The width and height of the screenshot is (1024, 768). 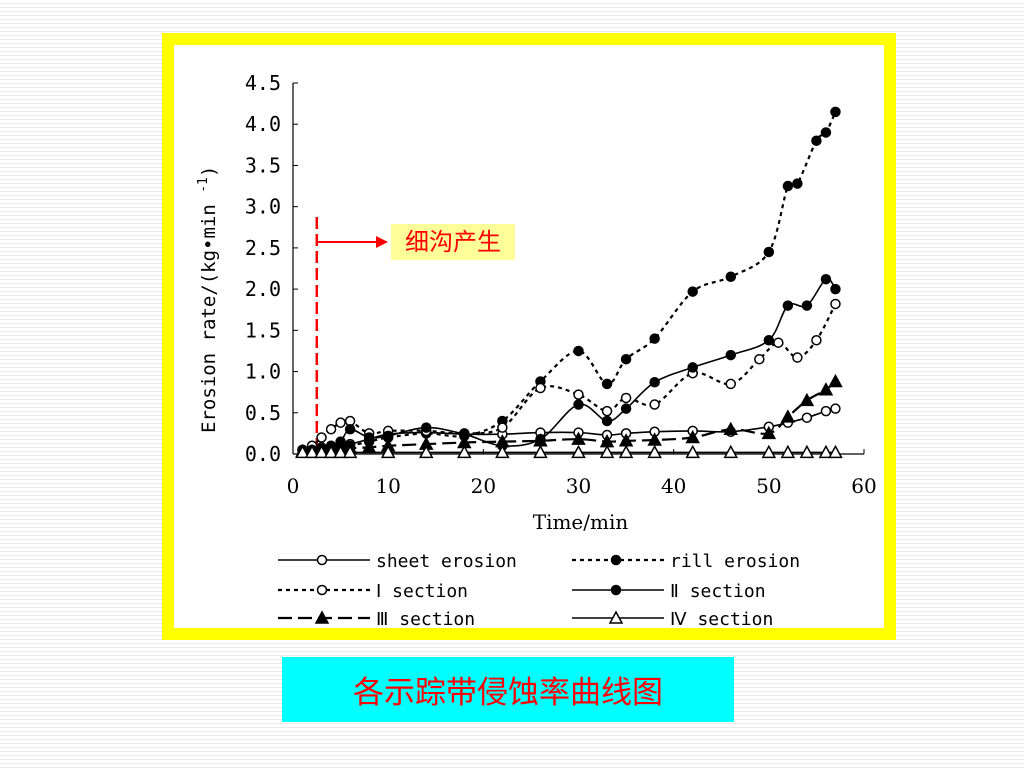 What do you see at coordinates (508, 693) in the screenshot?
I see `caption-text: 各示踪带侵蚀率曲线图` at bounding box center [508, 693].